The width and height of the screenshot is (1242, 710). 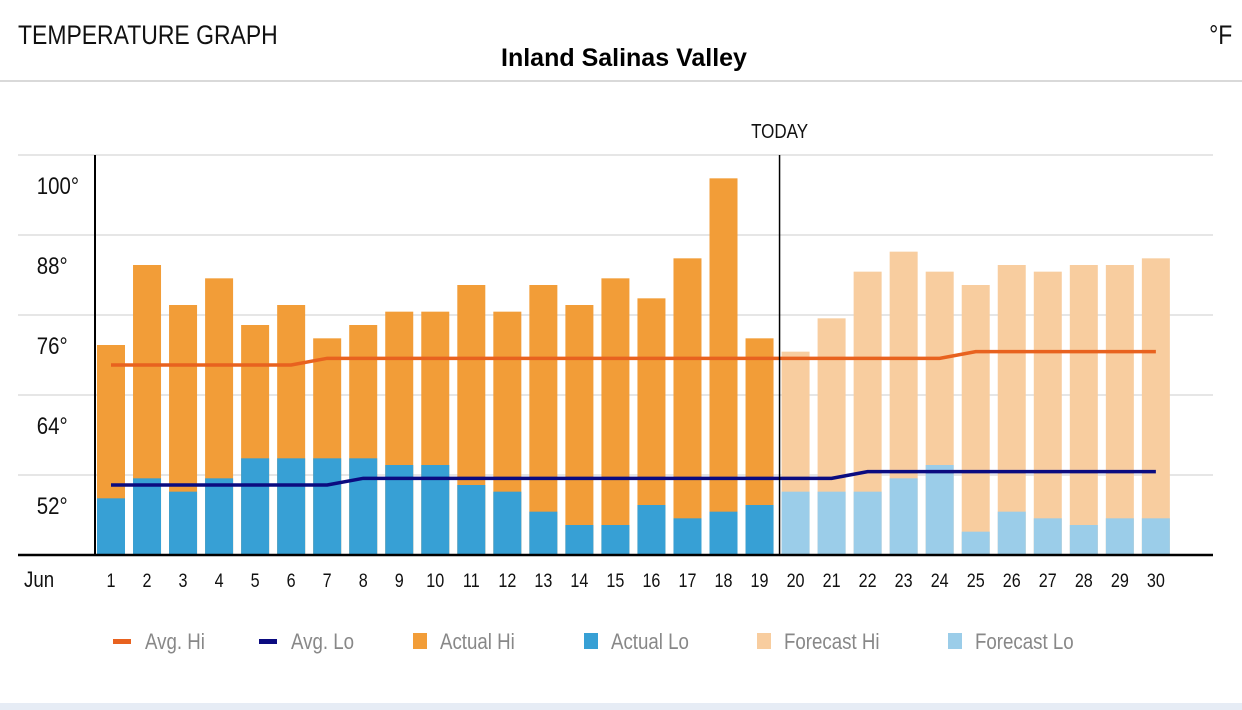 I want to click on unit-toggle: °F, so click(x=1220, y=35).